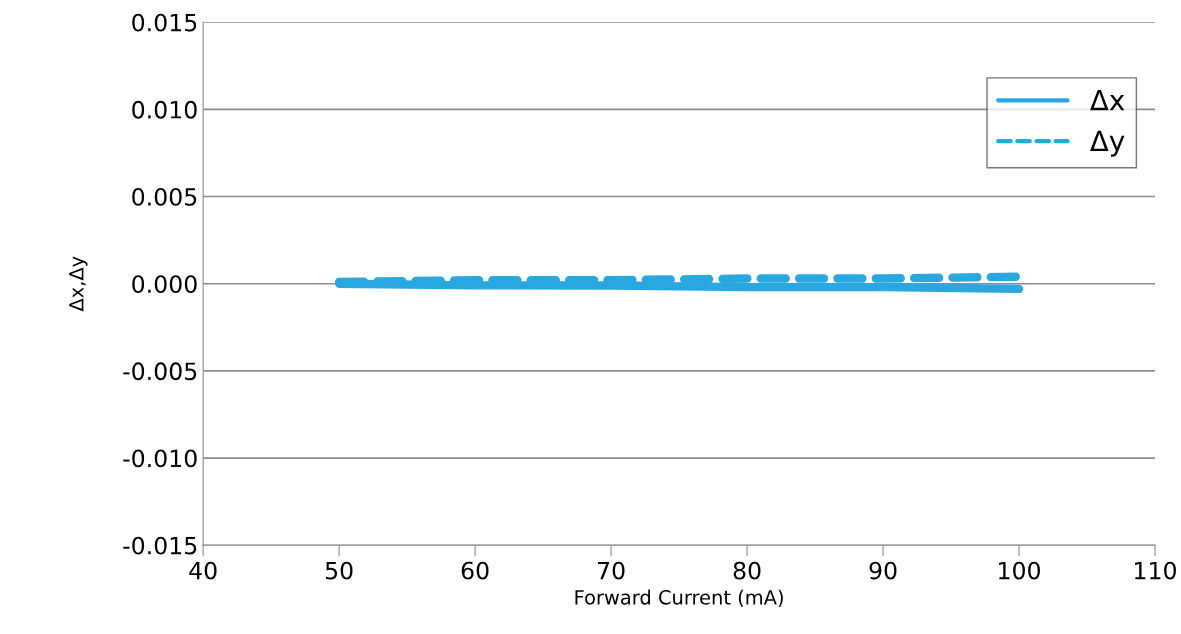 This screenshot has height=634, width=1181. Describe the element at coordinates (160, 545) in the screenshot. I see `y-tick-label: -0.015` at that location.